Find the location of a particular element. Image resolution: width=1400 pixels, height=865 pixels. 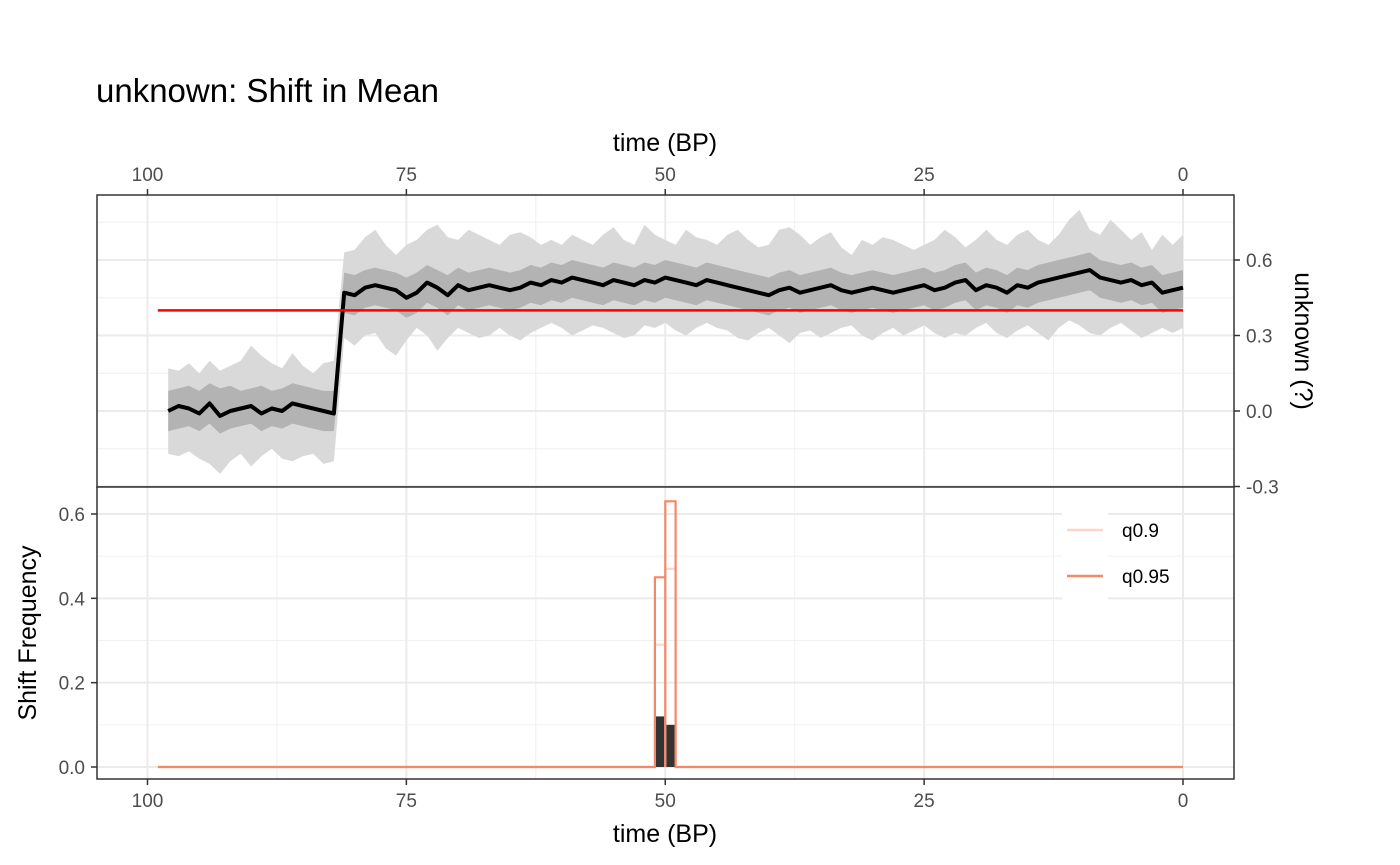

top-x-tick-label: 75 is located at coordinates (406, 175).